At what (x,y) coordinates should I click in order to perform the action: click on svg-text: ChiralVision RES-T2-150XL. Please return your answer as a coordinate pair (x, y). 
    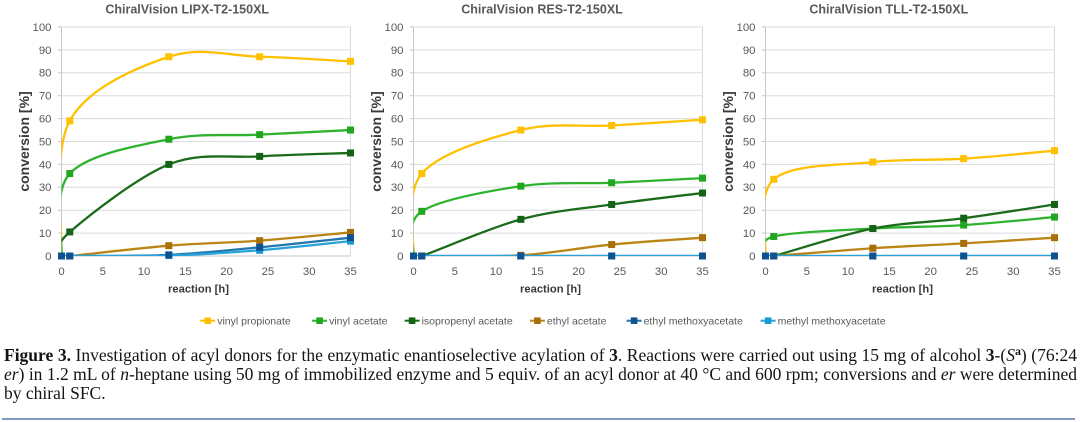
    Looking at the image, I should click on (542, 10).